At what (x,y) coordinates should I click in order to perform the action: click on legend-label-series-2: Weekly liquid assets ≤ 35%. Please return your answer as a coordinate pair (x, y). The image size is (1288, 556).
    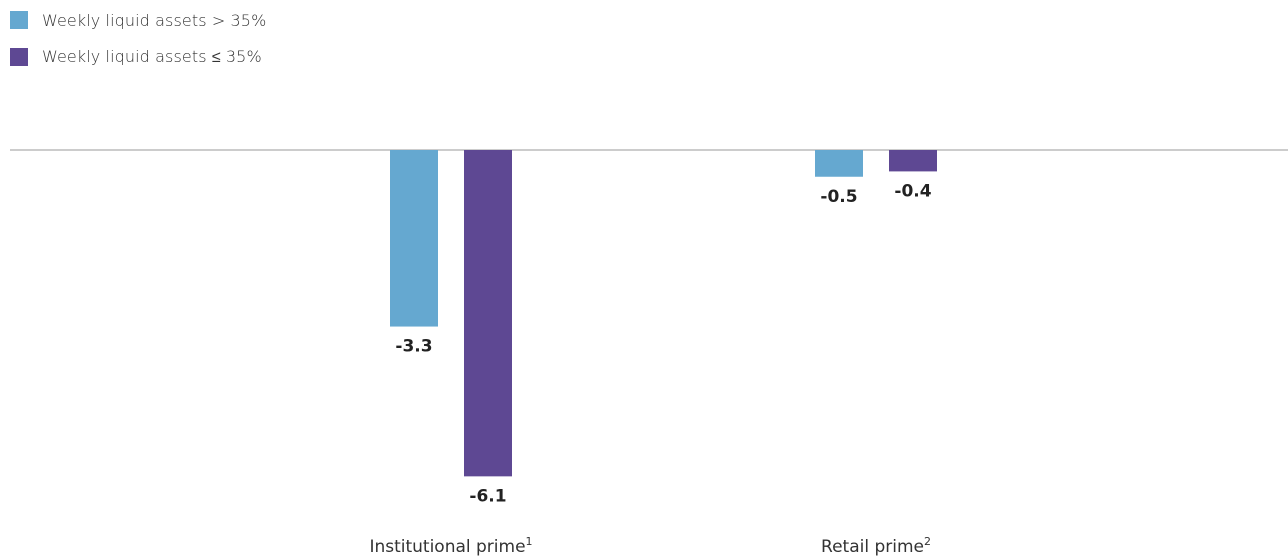
    Looking at the image, I should click on (152, 56).